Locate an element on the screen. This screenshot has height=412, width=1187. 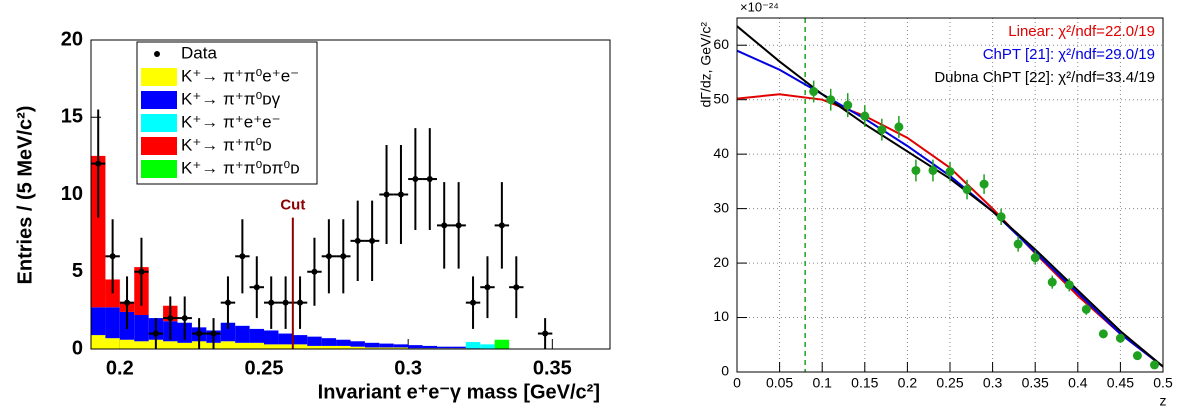
legend-label: K⁺→ π⁺π⁰ᴅπ⁰ᴅ is located at coordinates (240, 167).